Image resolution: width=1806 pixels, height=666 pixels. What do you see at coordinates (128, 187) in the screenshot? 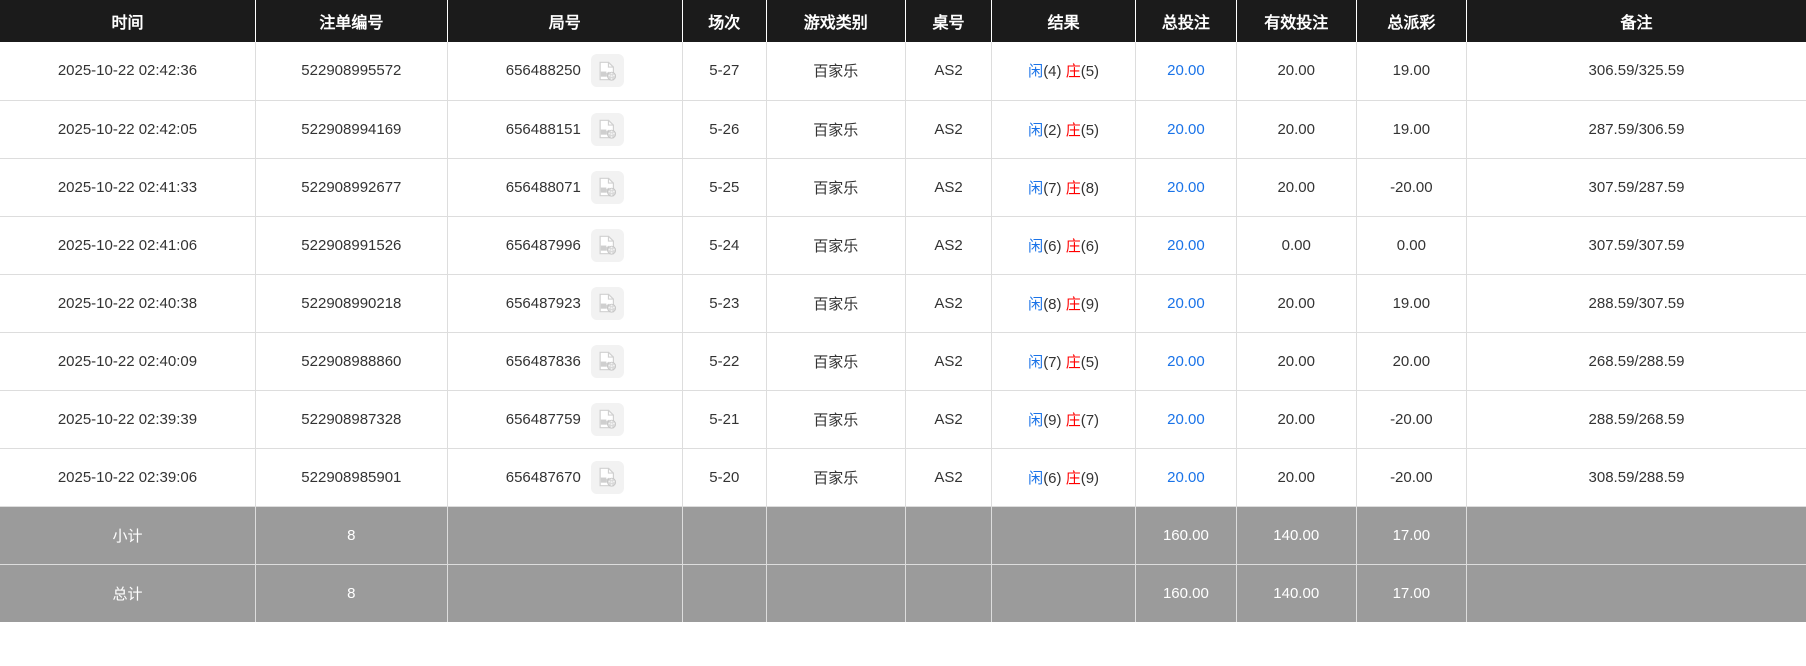
I see `cell-time: 2025-10-22 02:41:33` at bounding box center [128, 187].